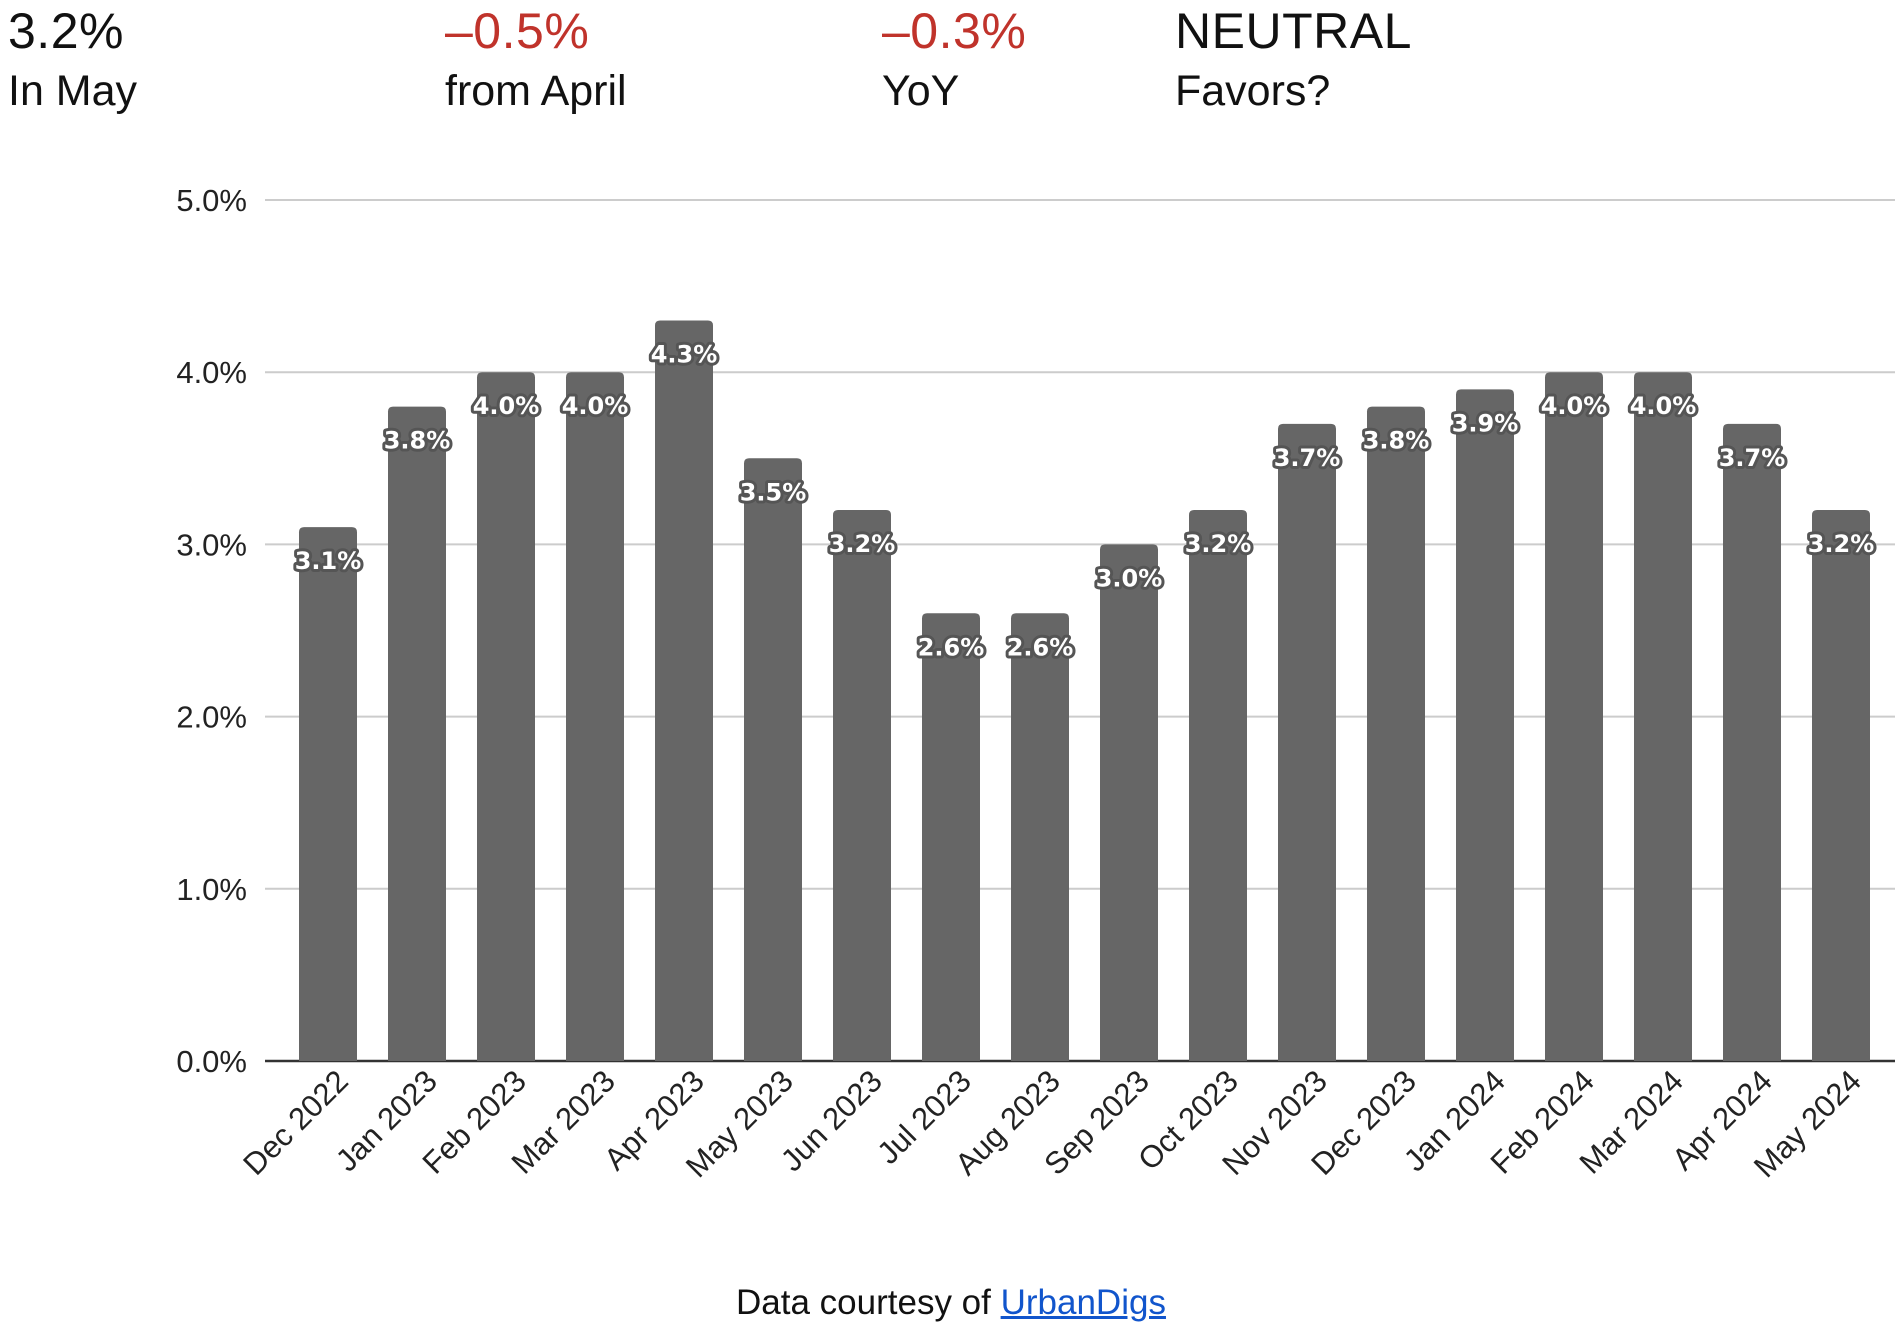 This screenshot has height=1340, width=1902. Describe the element at coordinates (211, 631) in the screenshot. I see `y-axis-tick-labels: 0.0% 1.0% 2.0% 3.0% 4.0% 5.0%` at that location.